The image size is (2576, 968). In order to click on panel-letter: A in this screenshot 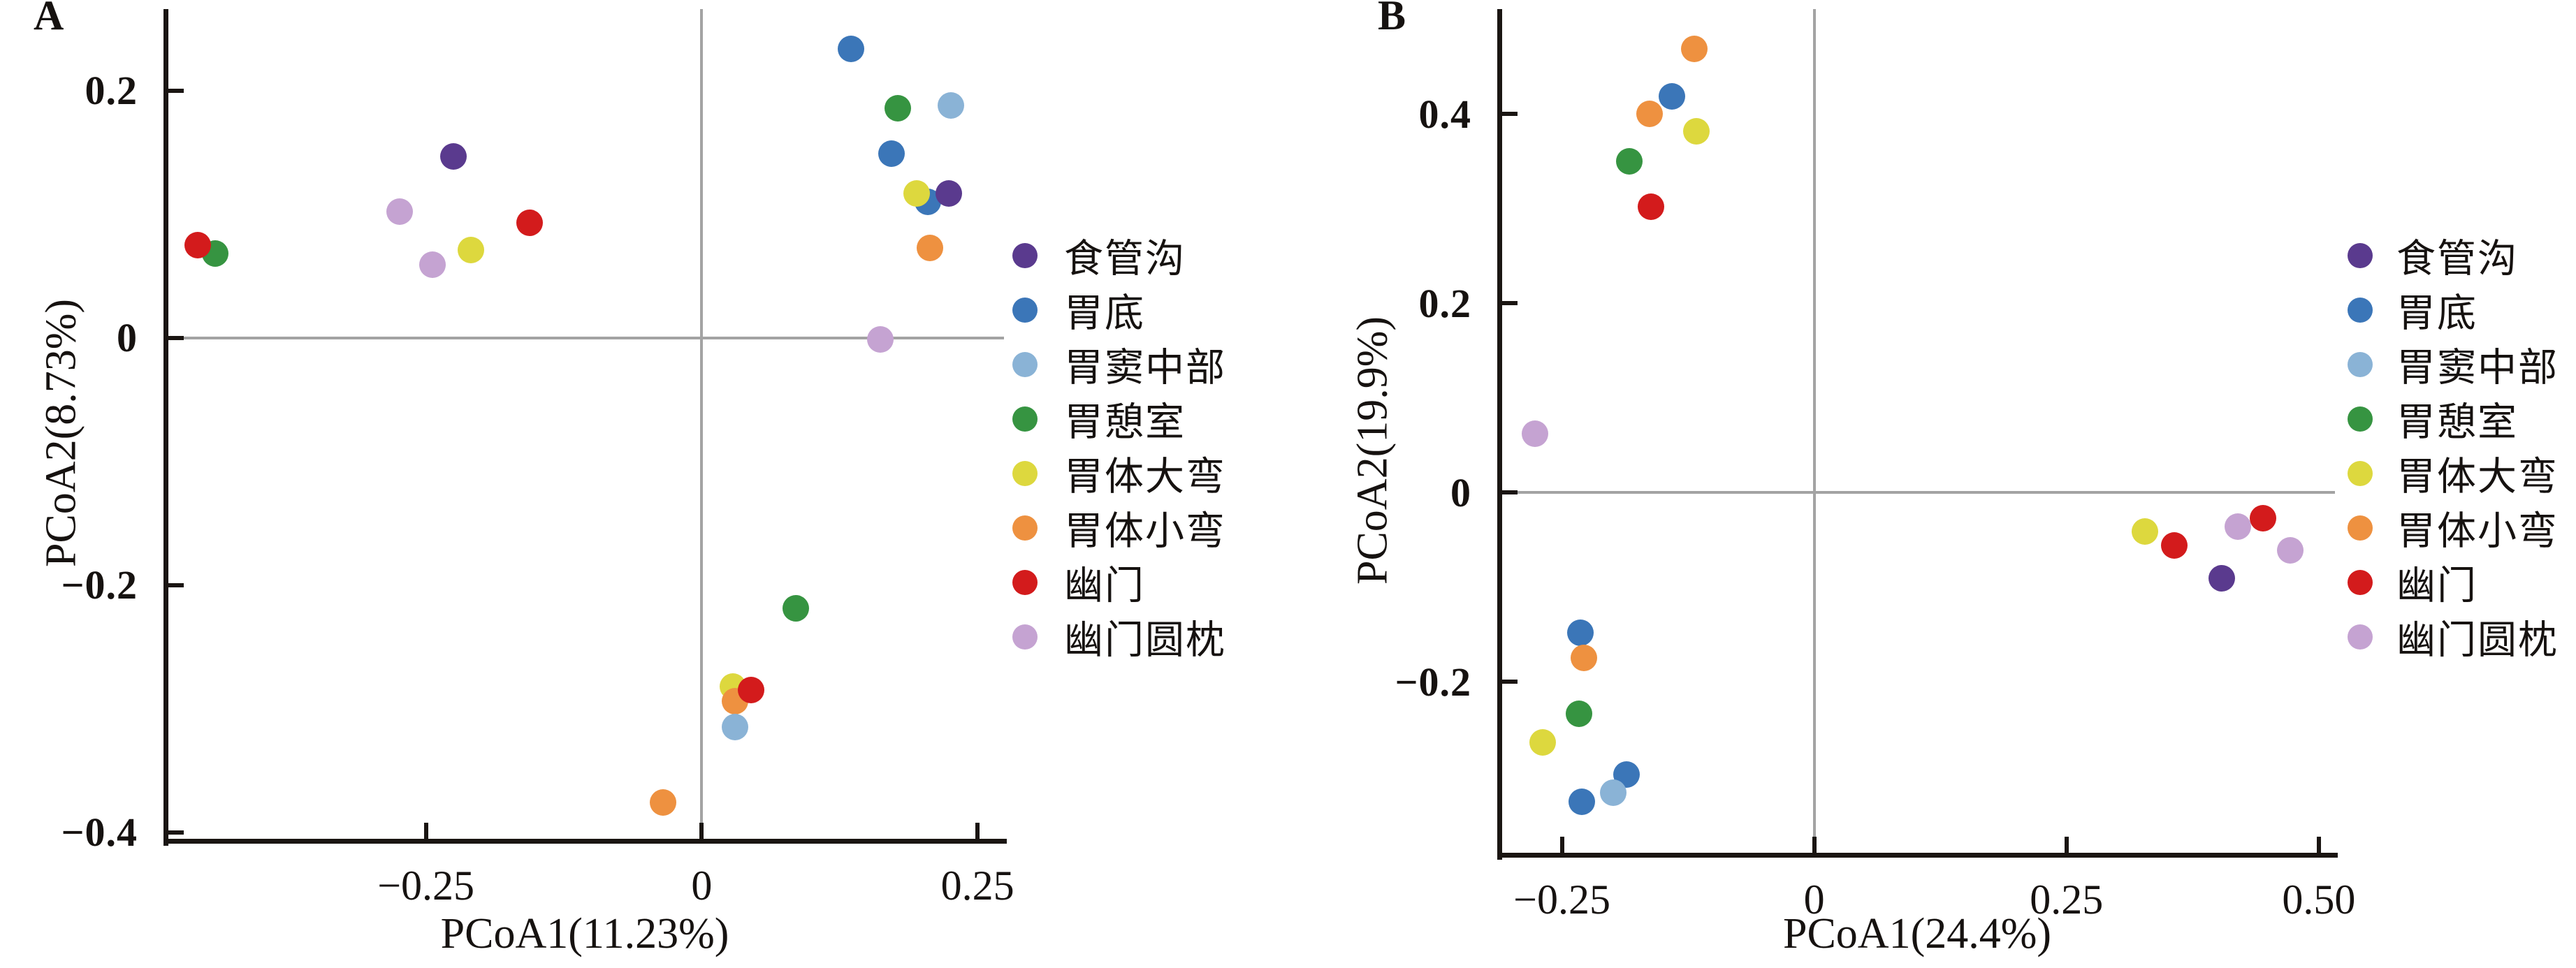, I will do `click(49, 19)`.